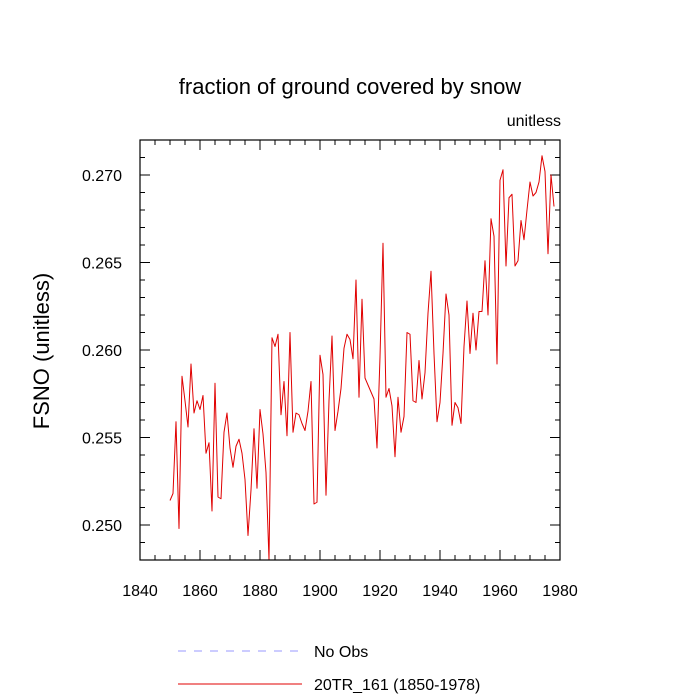  Describe the element at coordinates (102, 439) in the screenshot. I see `y-tick-label: 0.255` at that location.